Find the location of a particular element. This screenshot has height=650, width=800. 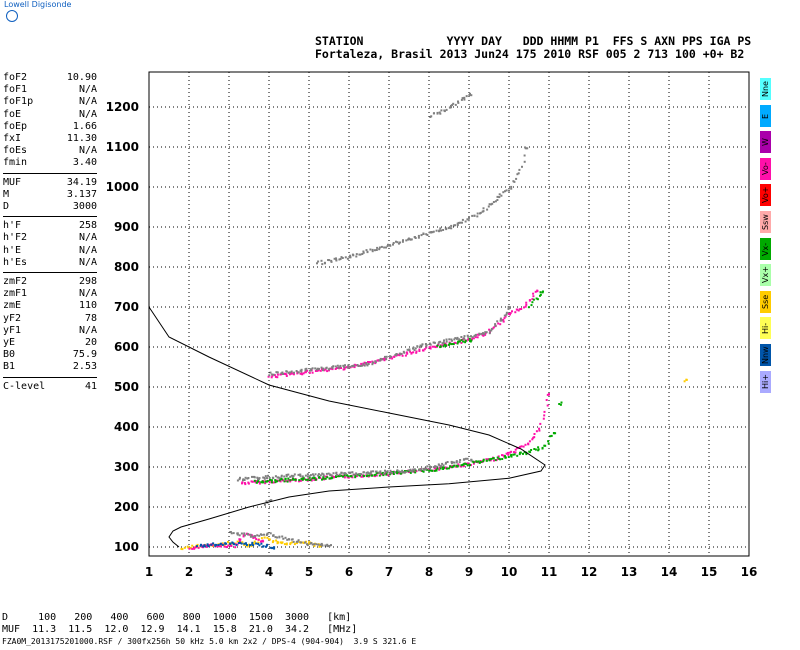

param-value: N/A is located at coordinates (87, 294).